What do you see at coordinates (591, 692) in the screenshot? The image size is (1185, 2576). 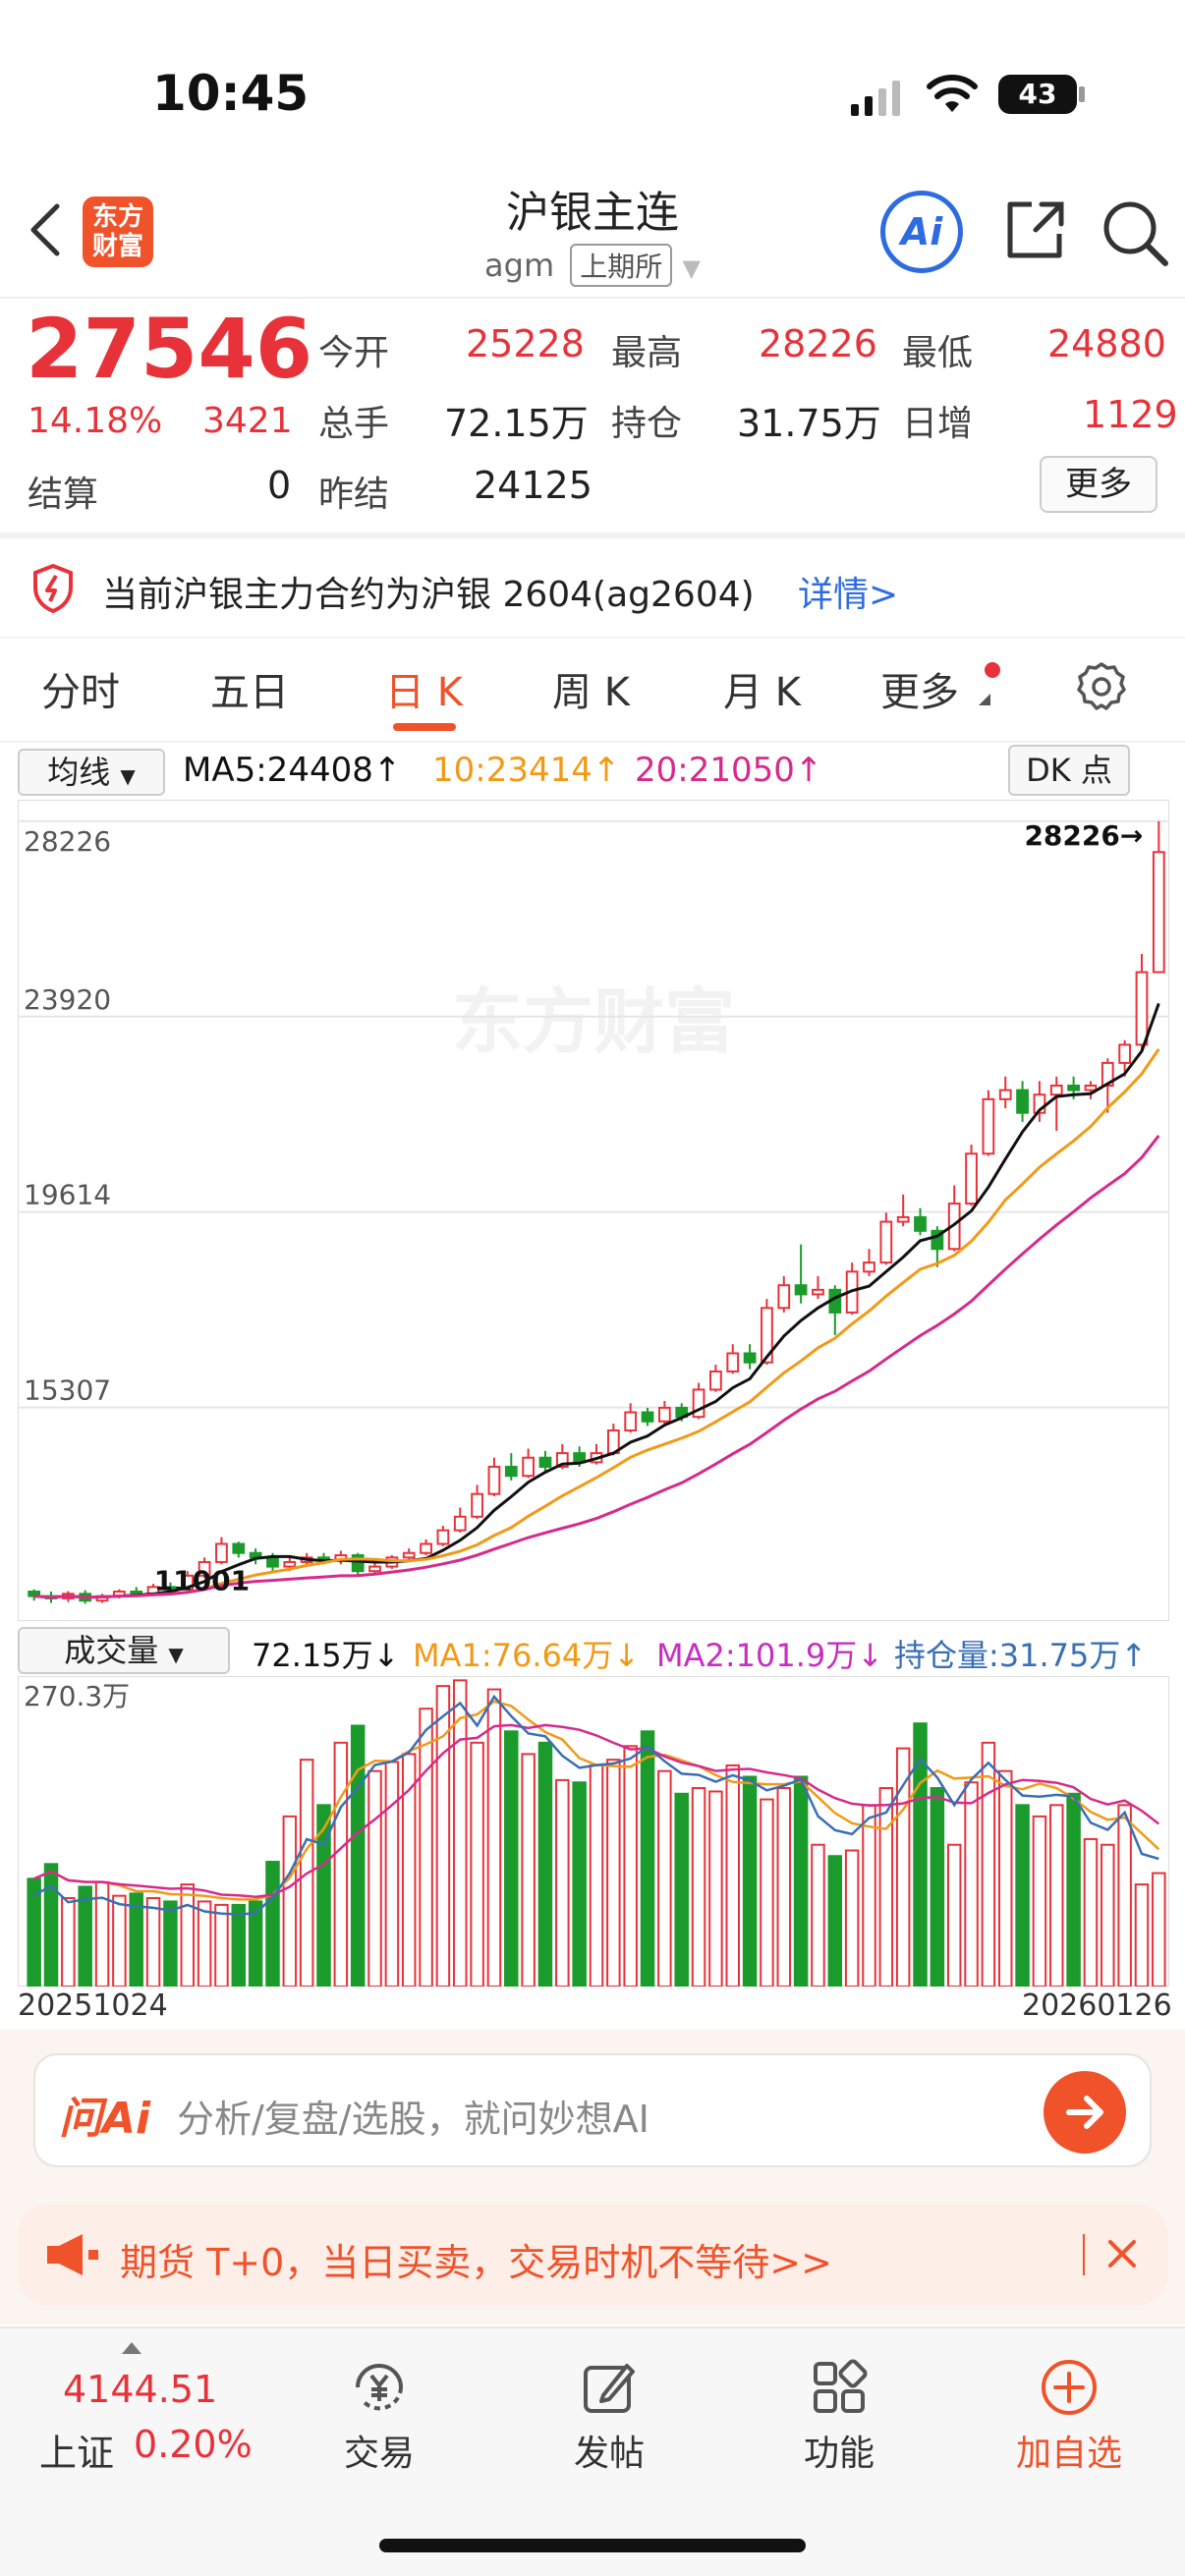 I see `tab-weekly-k: 周 K` at bounding box center [591, 692].